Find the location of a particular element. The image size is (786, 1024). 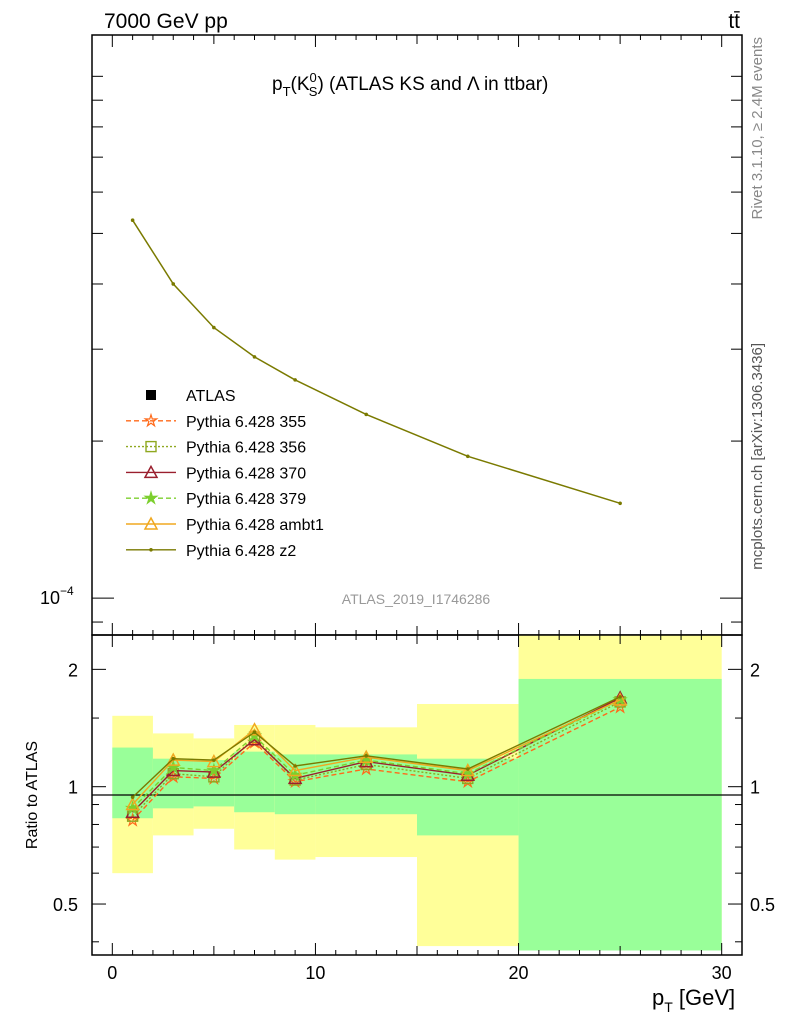

x-tick-label: 20 is located at coordinates (519, 973).